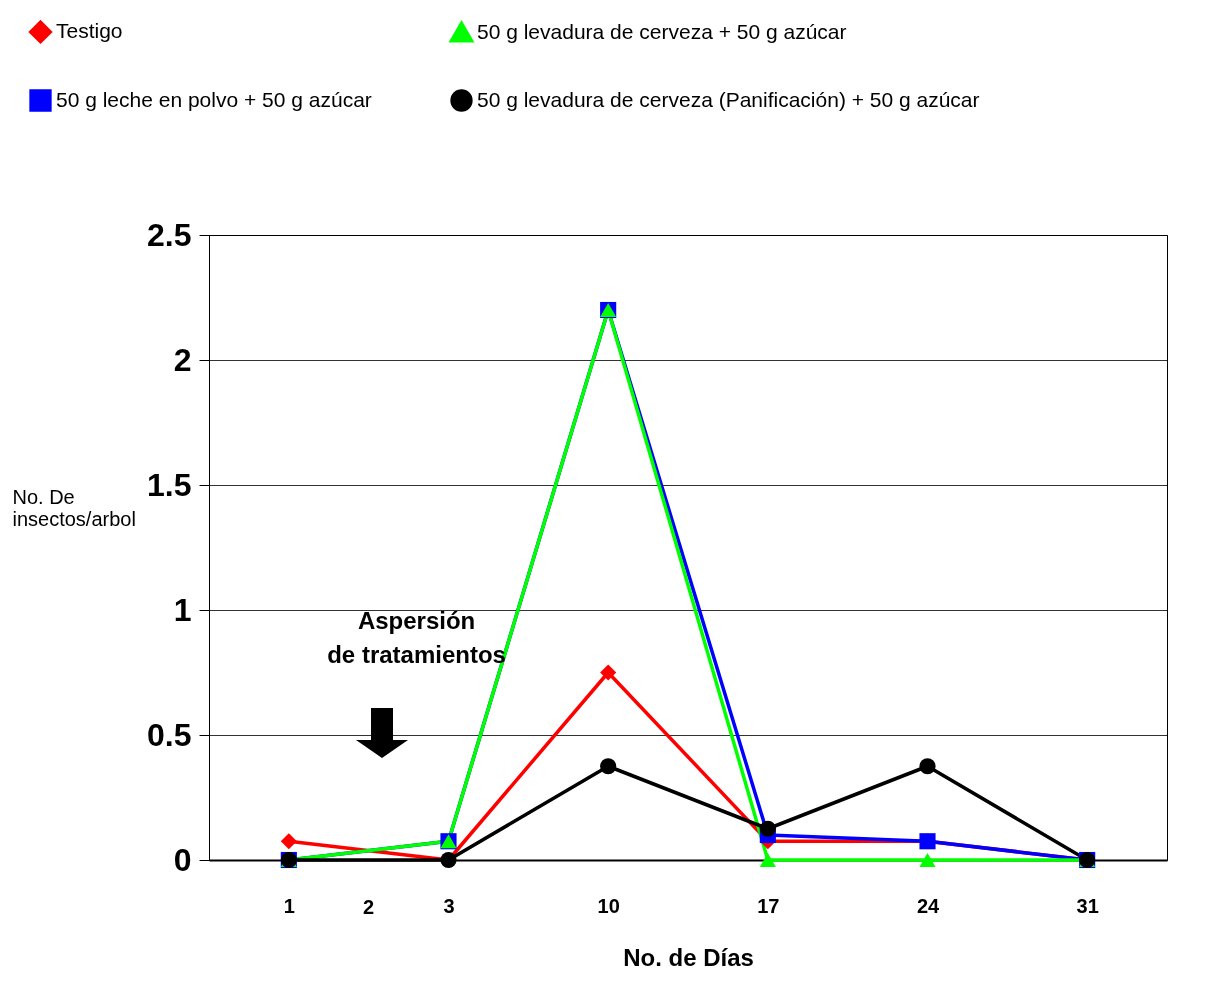 This screenshot has width=1217, height=984. I want to click on legend-label: Testigo, so click(89, 30).